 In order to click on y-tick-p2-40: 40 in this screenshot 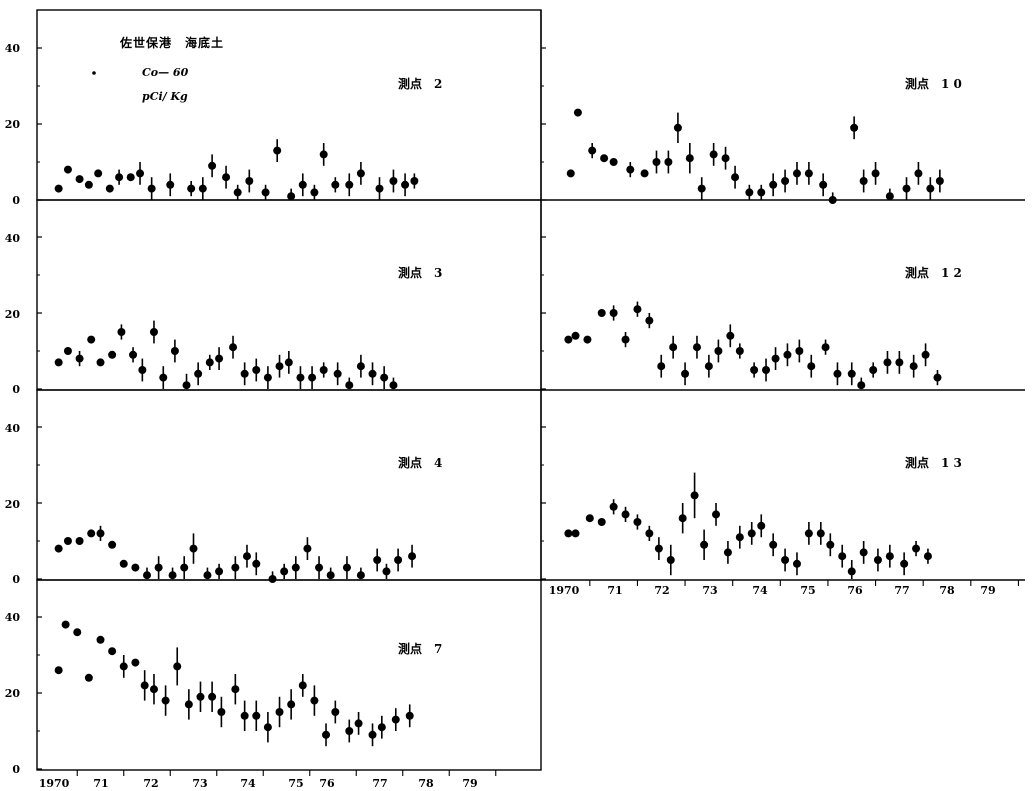, I will do `click(13, 238)`.